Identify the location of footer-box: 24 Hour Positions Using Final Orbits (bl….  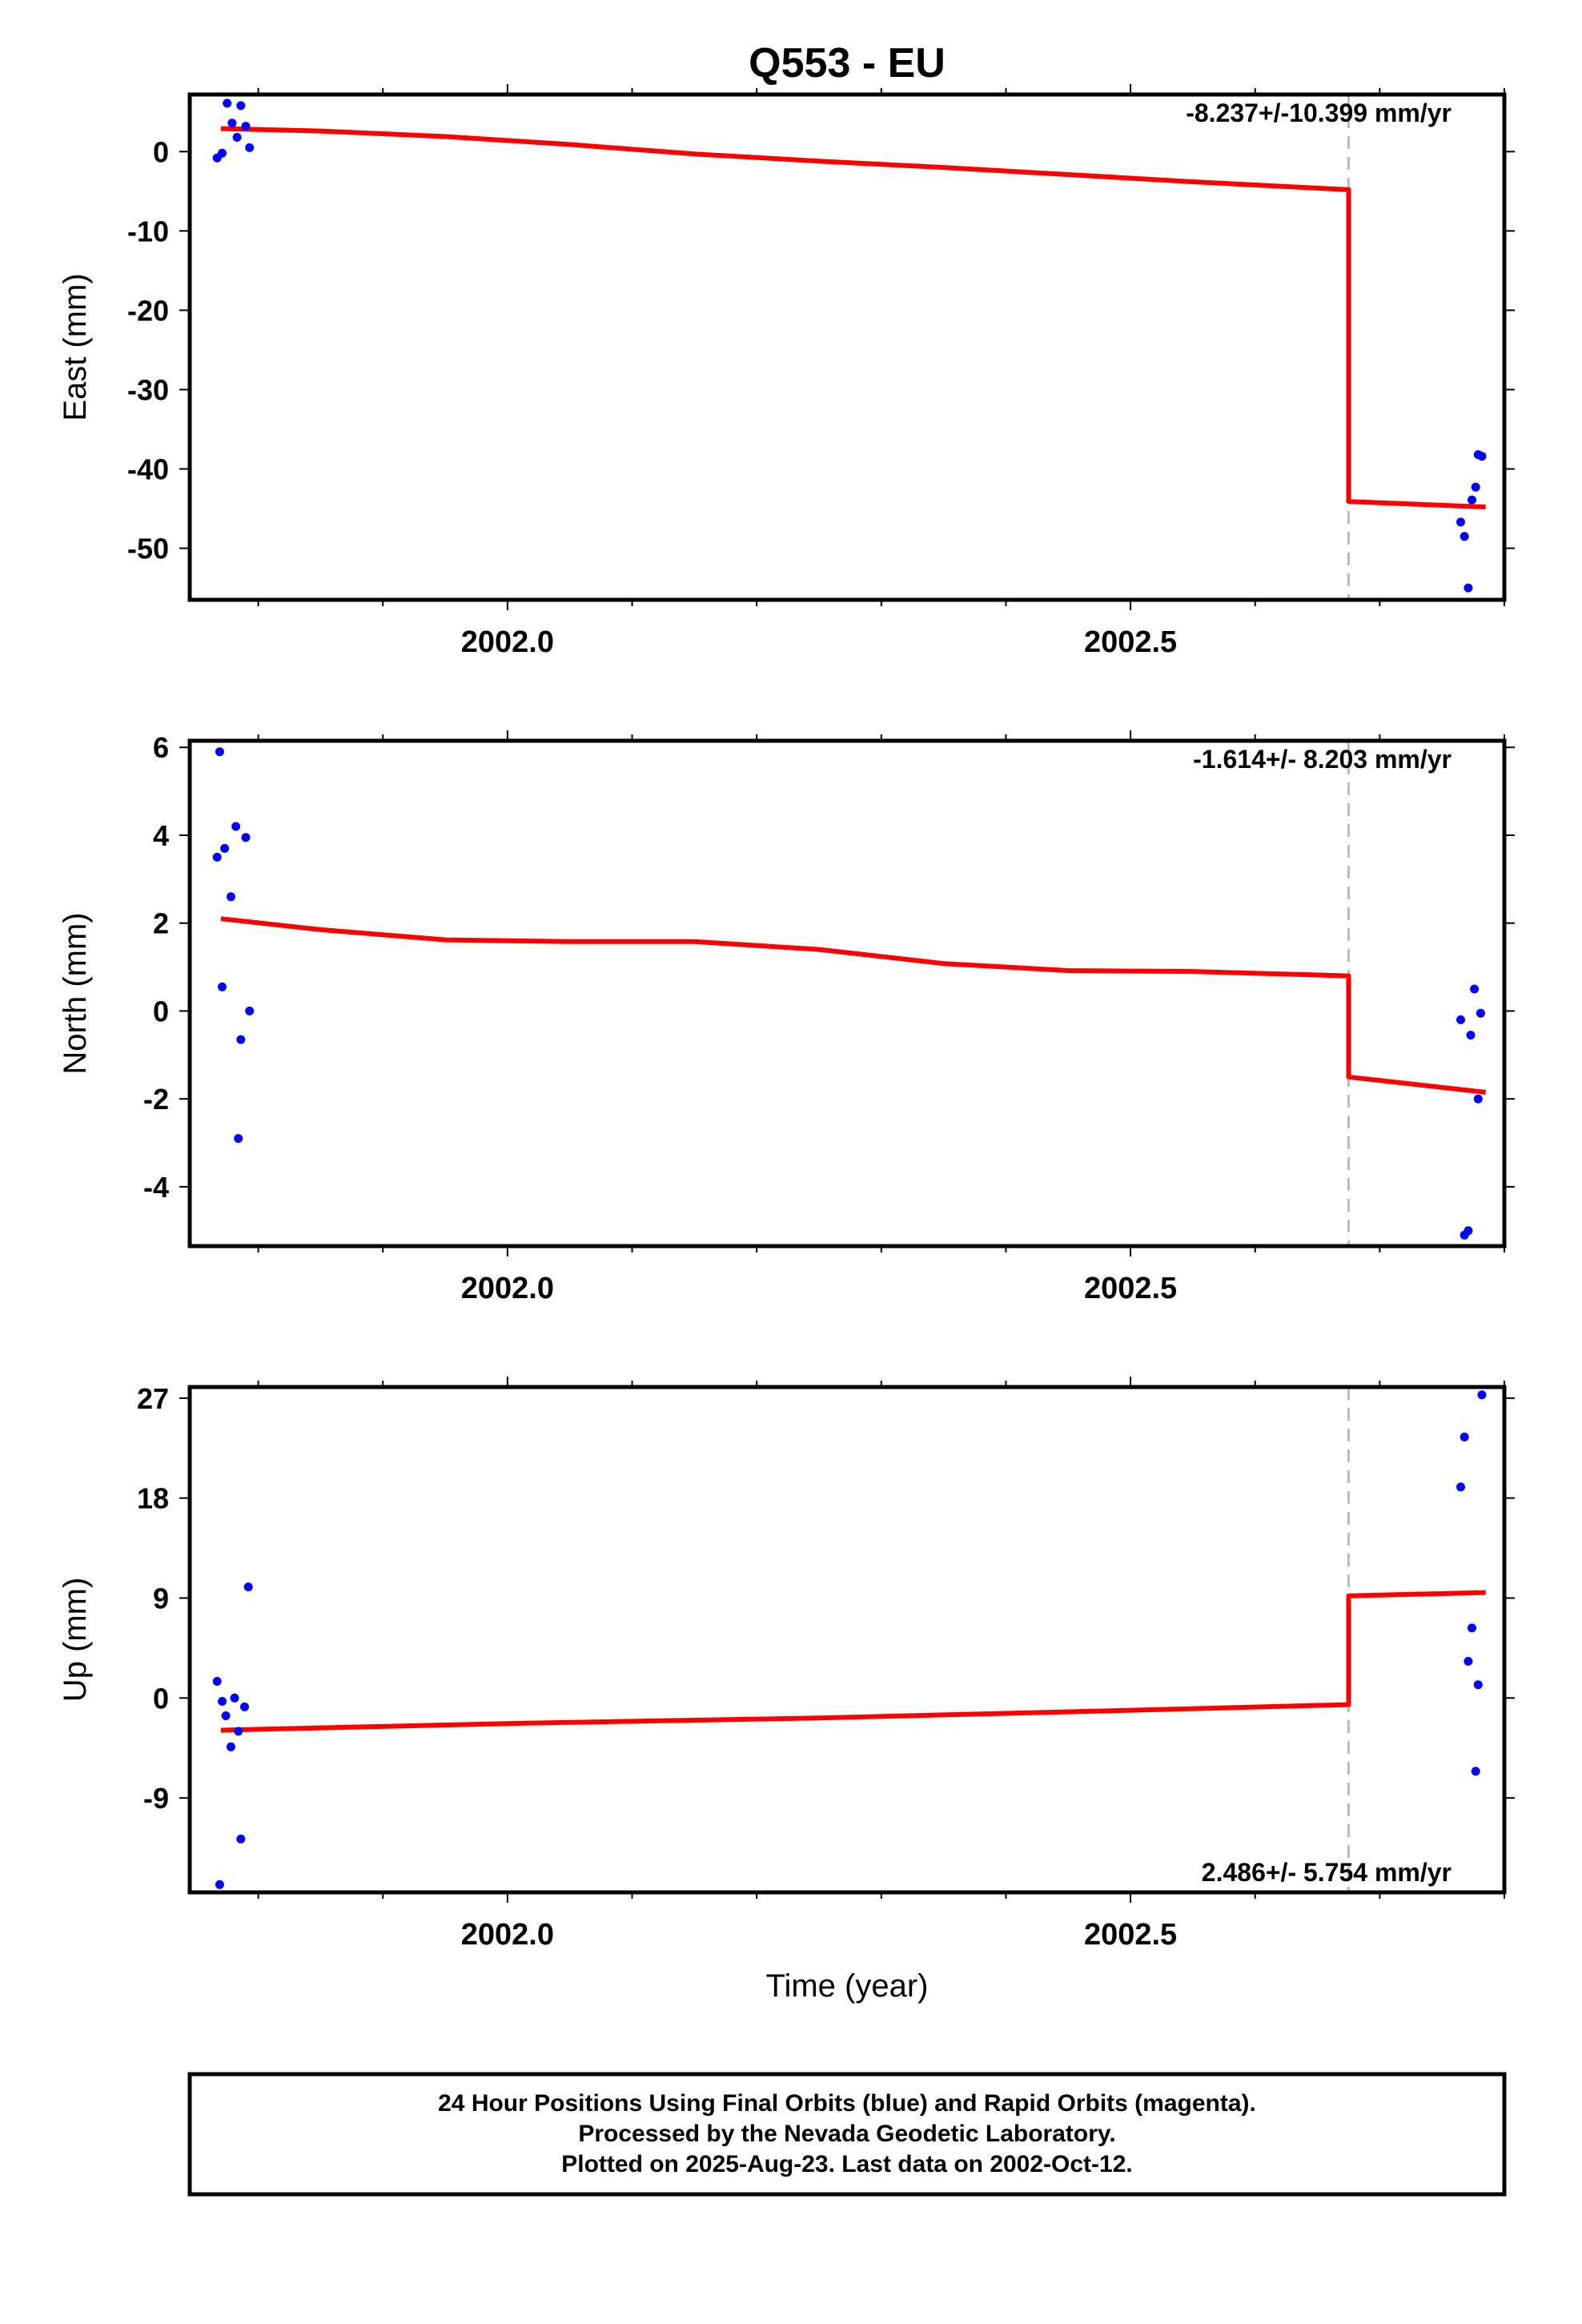
(847, 2134).